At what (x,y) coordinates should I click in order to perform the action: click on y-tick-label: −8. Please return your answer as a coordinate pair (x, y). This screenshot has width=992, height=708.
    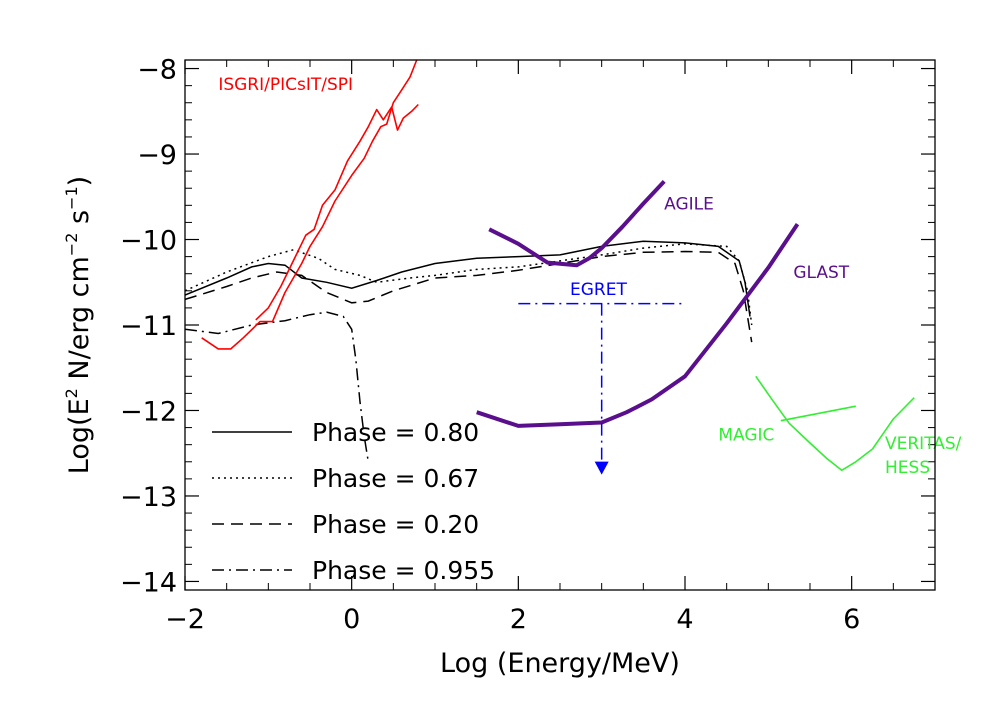
    Looking at the image, I should click on (157, 70).